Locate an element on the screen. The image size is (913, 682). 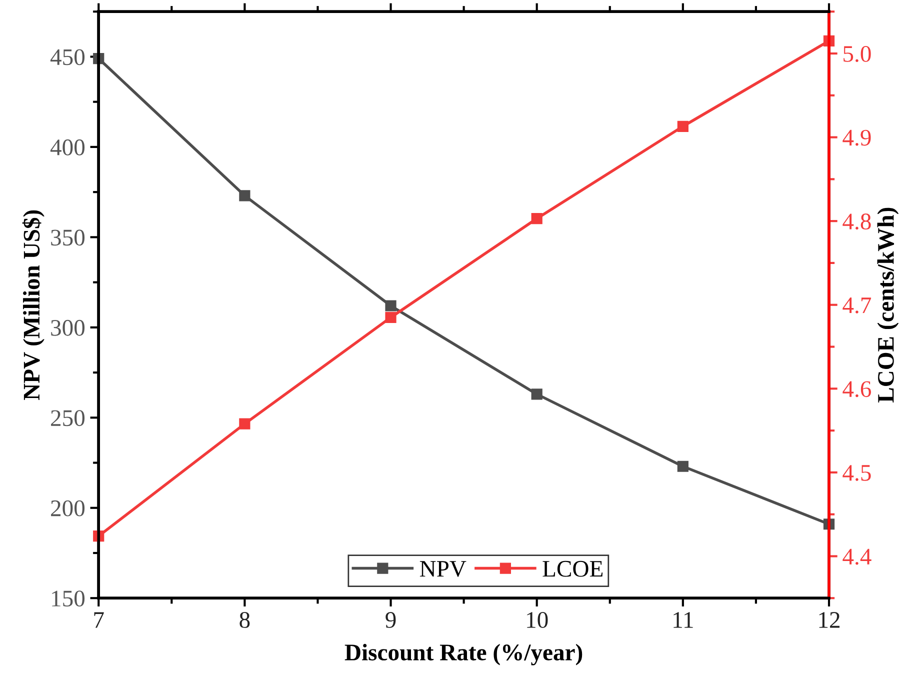
y-tick-label: 400 is located at coordinates (67, 147).